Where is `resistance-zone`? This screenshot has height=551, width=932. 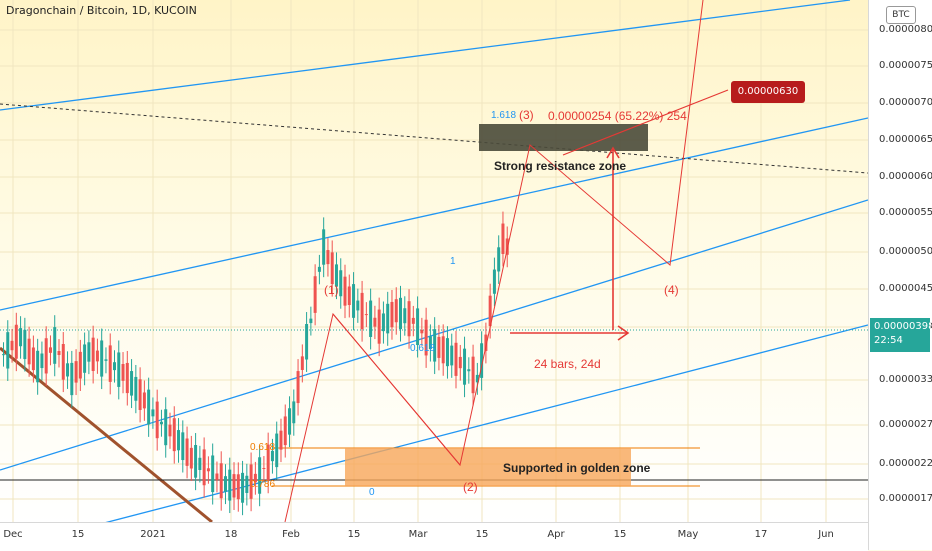
resistance-zone is located at coordinates (563, 137).